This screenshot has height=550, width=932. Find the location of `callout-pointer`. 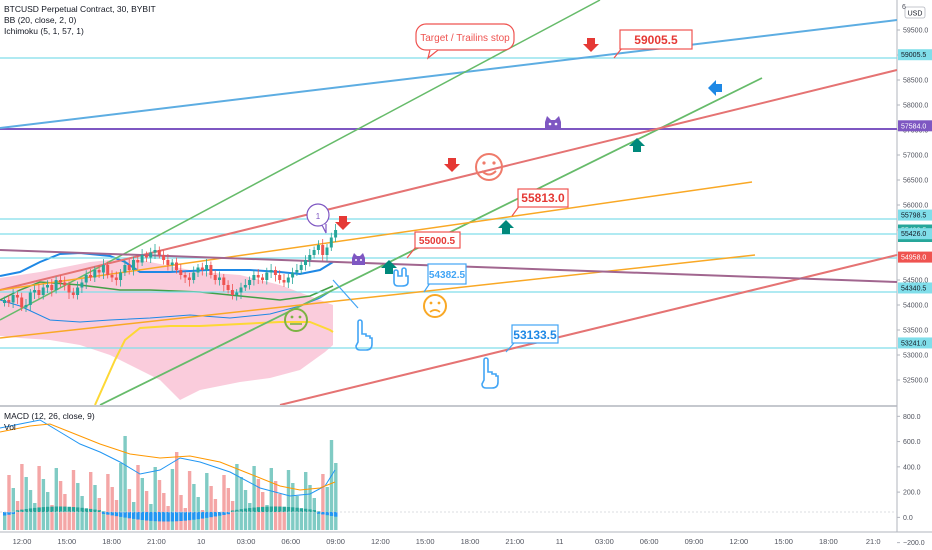

callout-pointer is located at coordinates (345, 294).